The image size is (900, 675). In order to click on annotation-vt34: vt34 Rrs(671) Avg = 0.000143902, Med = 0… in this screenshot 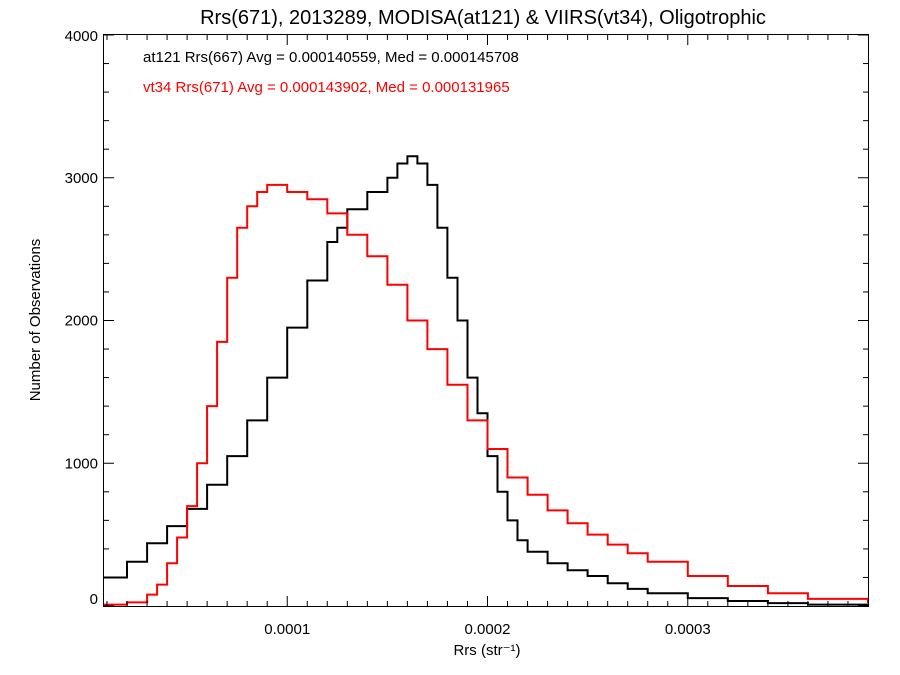, I will do `click(326, 87)`.